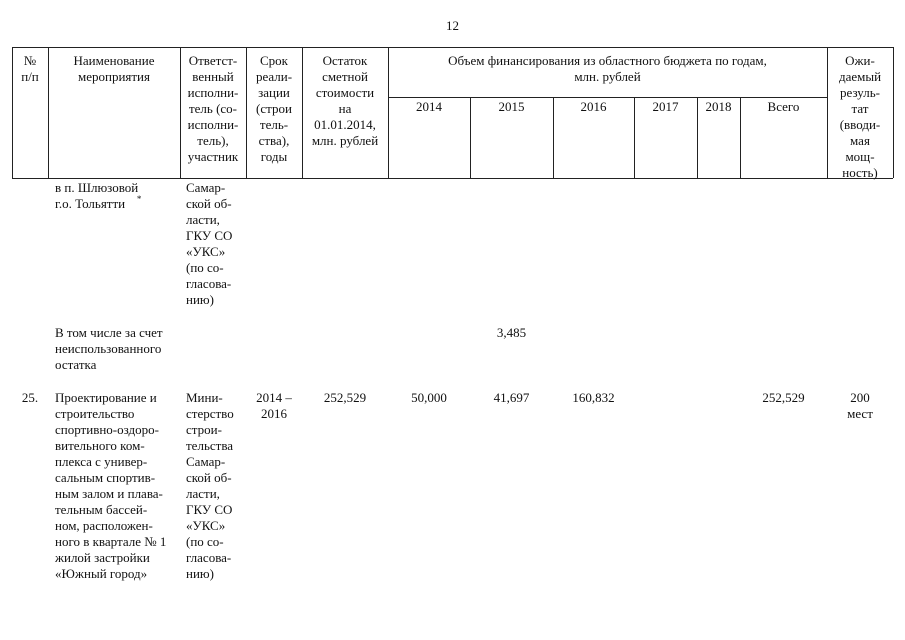 The image size is (905, 640). What do you see at coordinates (101, 461) in the screenshot?
I see `row-name: плекса с универ-` at bounding box center [101, 461].